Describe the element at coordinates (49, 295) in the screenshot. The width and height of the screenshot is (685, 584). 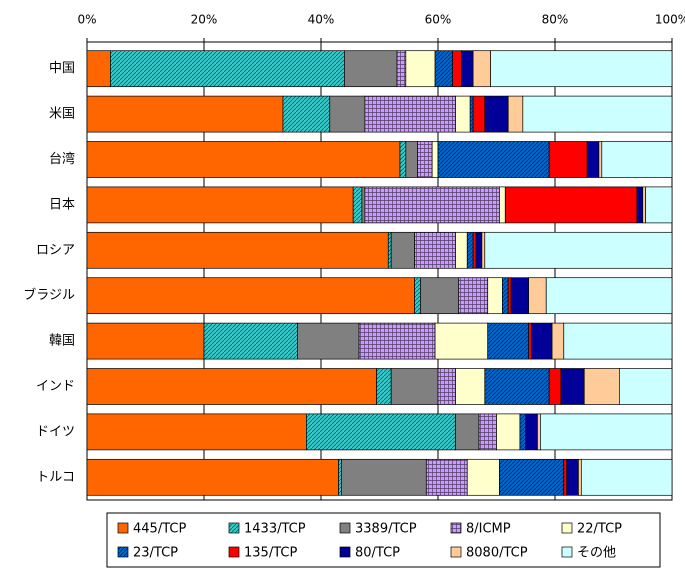
I see `y-tick-label: ブラジル` at that location.